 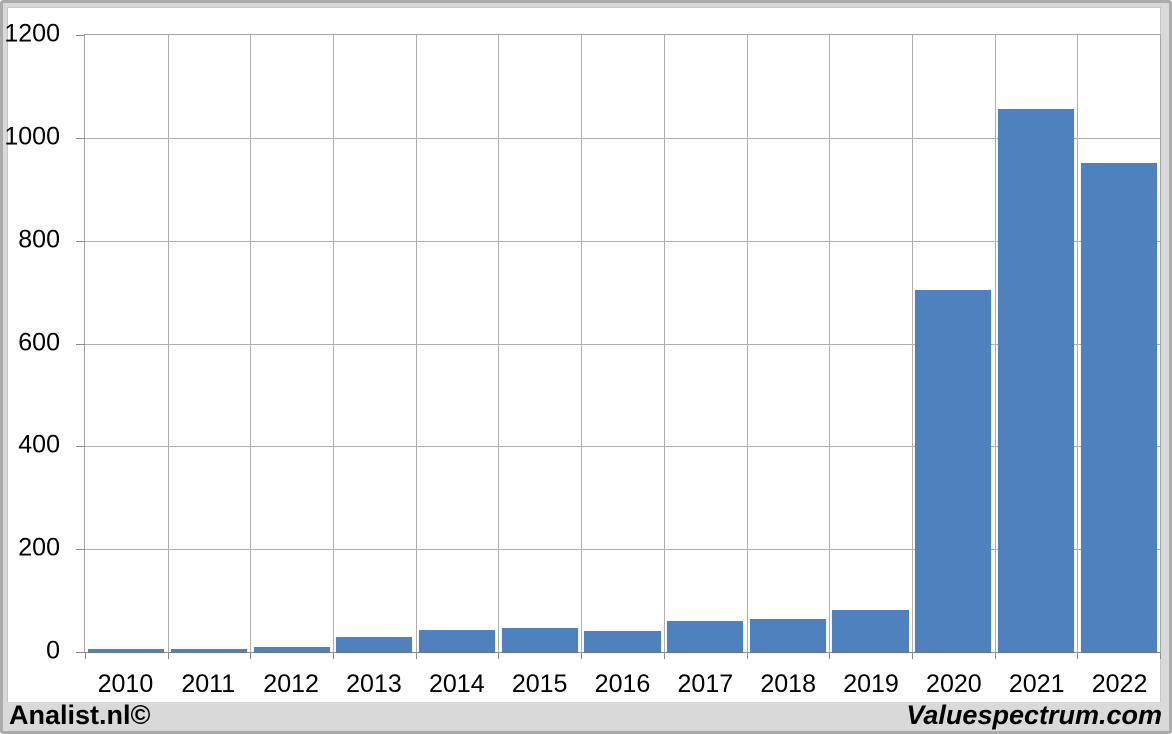 I want to click on bar-2017, so click(x=705, y=636).